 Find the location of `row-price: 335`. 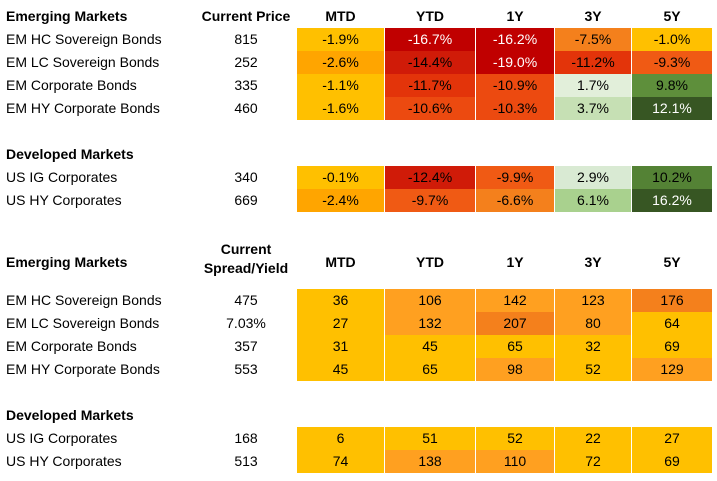

row-price: 335 is located at coordinates (246, 85).